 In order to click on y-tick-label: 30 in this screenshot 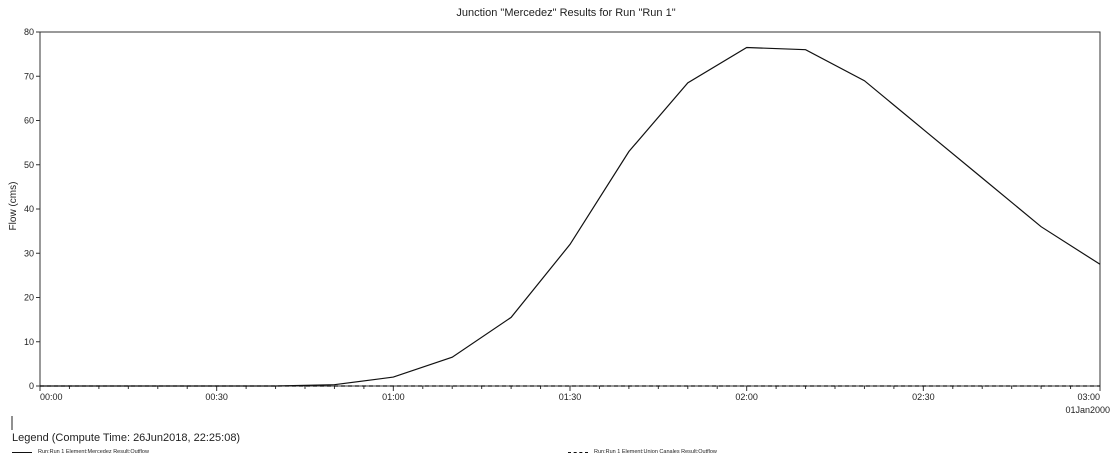, I will do `click(29, 253)`.